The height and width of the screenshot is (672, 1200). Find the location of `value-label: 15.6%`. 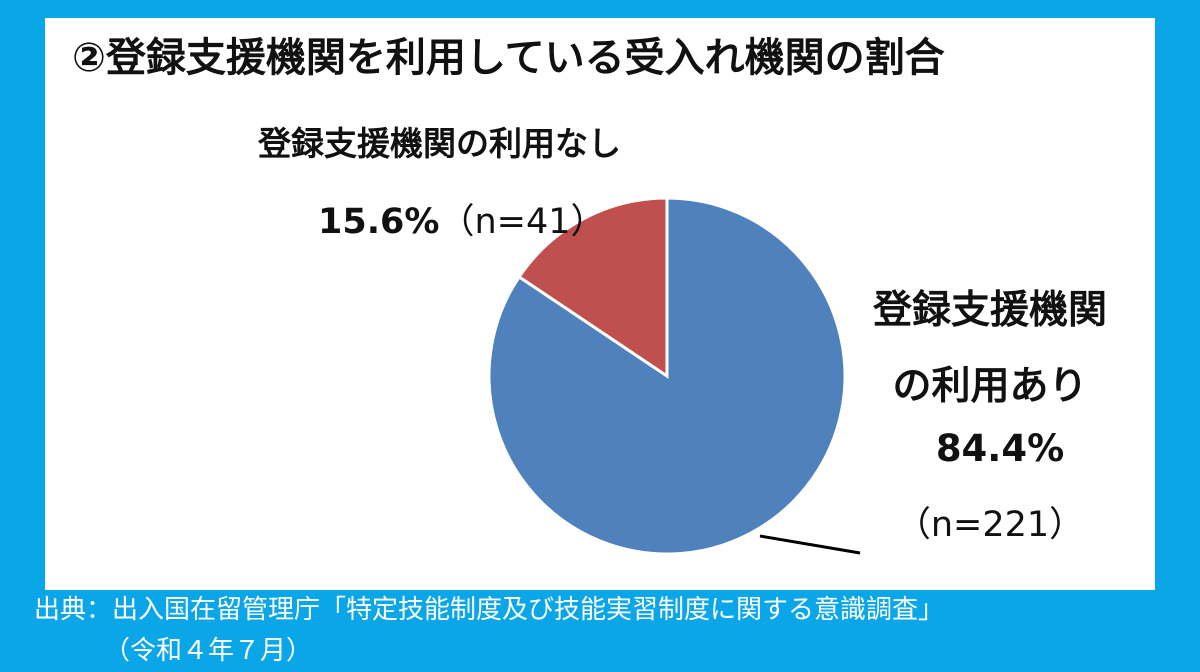

value-label: 15.6% is located at coordinates (379, 222).